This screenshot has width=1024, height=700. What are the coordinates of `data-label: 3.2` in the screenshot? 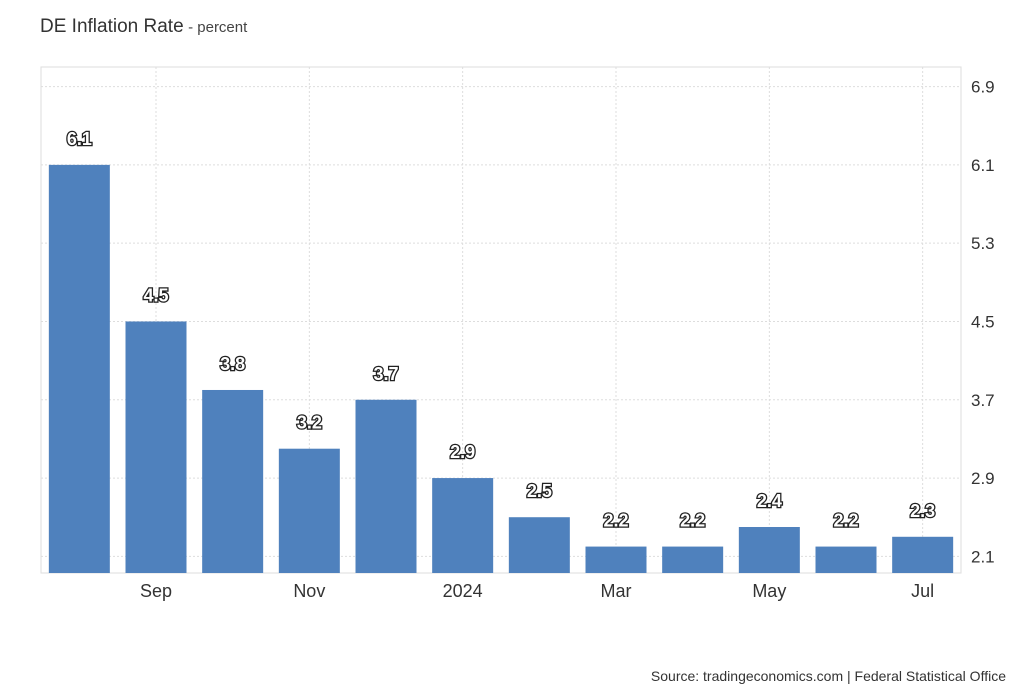 It's located at (309, 423).